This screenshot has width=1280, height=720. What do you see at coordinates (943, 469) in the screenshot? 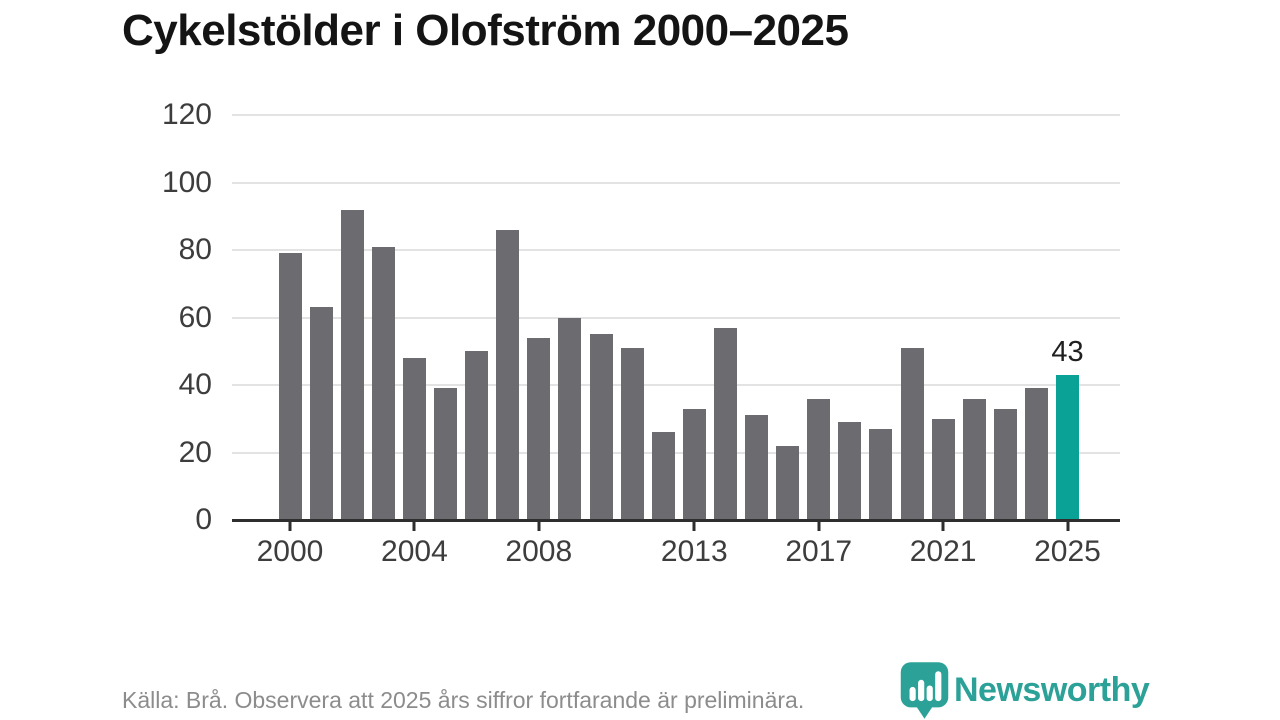
I see `bar-2021` at bounding box center [943, 469].